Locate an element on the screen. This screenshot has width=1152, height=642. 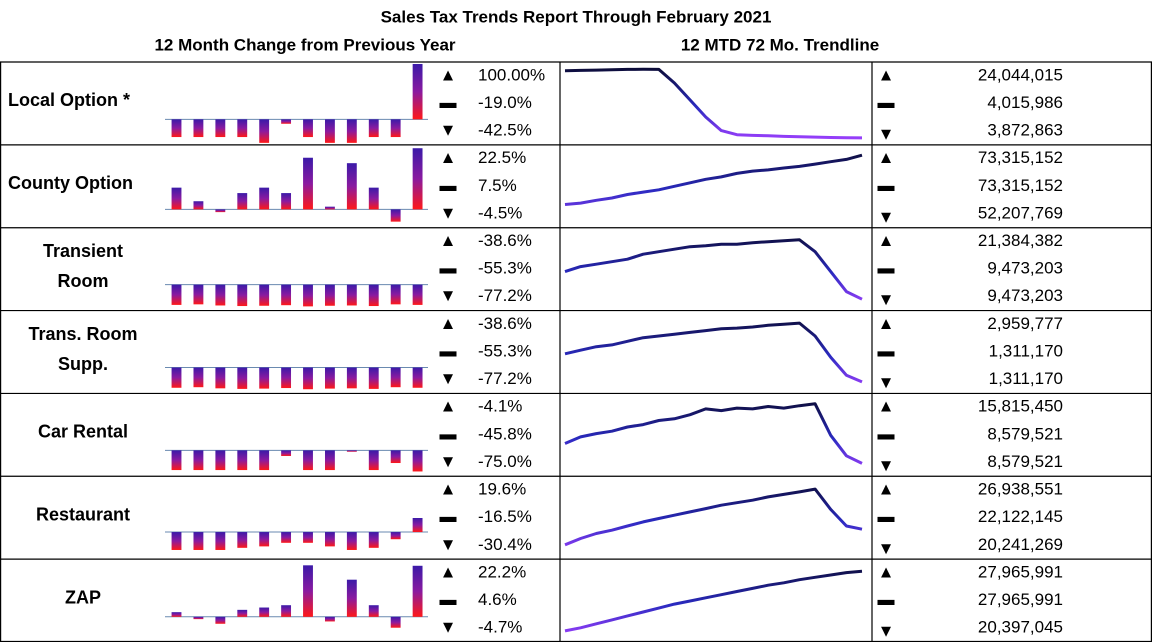
row-label: Trans. Room is located at coordinates (82, 334).